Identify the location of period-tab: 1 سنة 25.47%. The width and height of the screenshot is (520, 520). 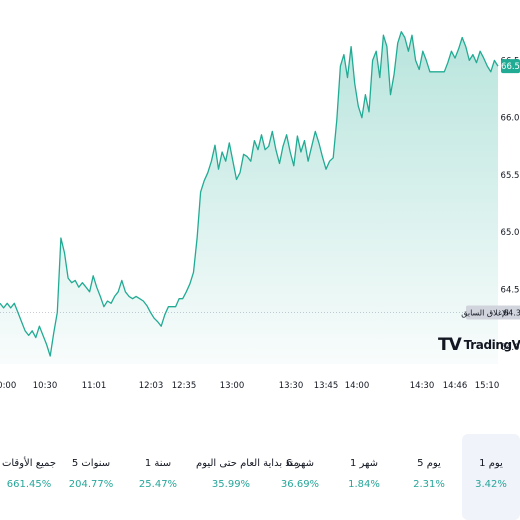
(158, 477).